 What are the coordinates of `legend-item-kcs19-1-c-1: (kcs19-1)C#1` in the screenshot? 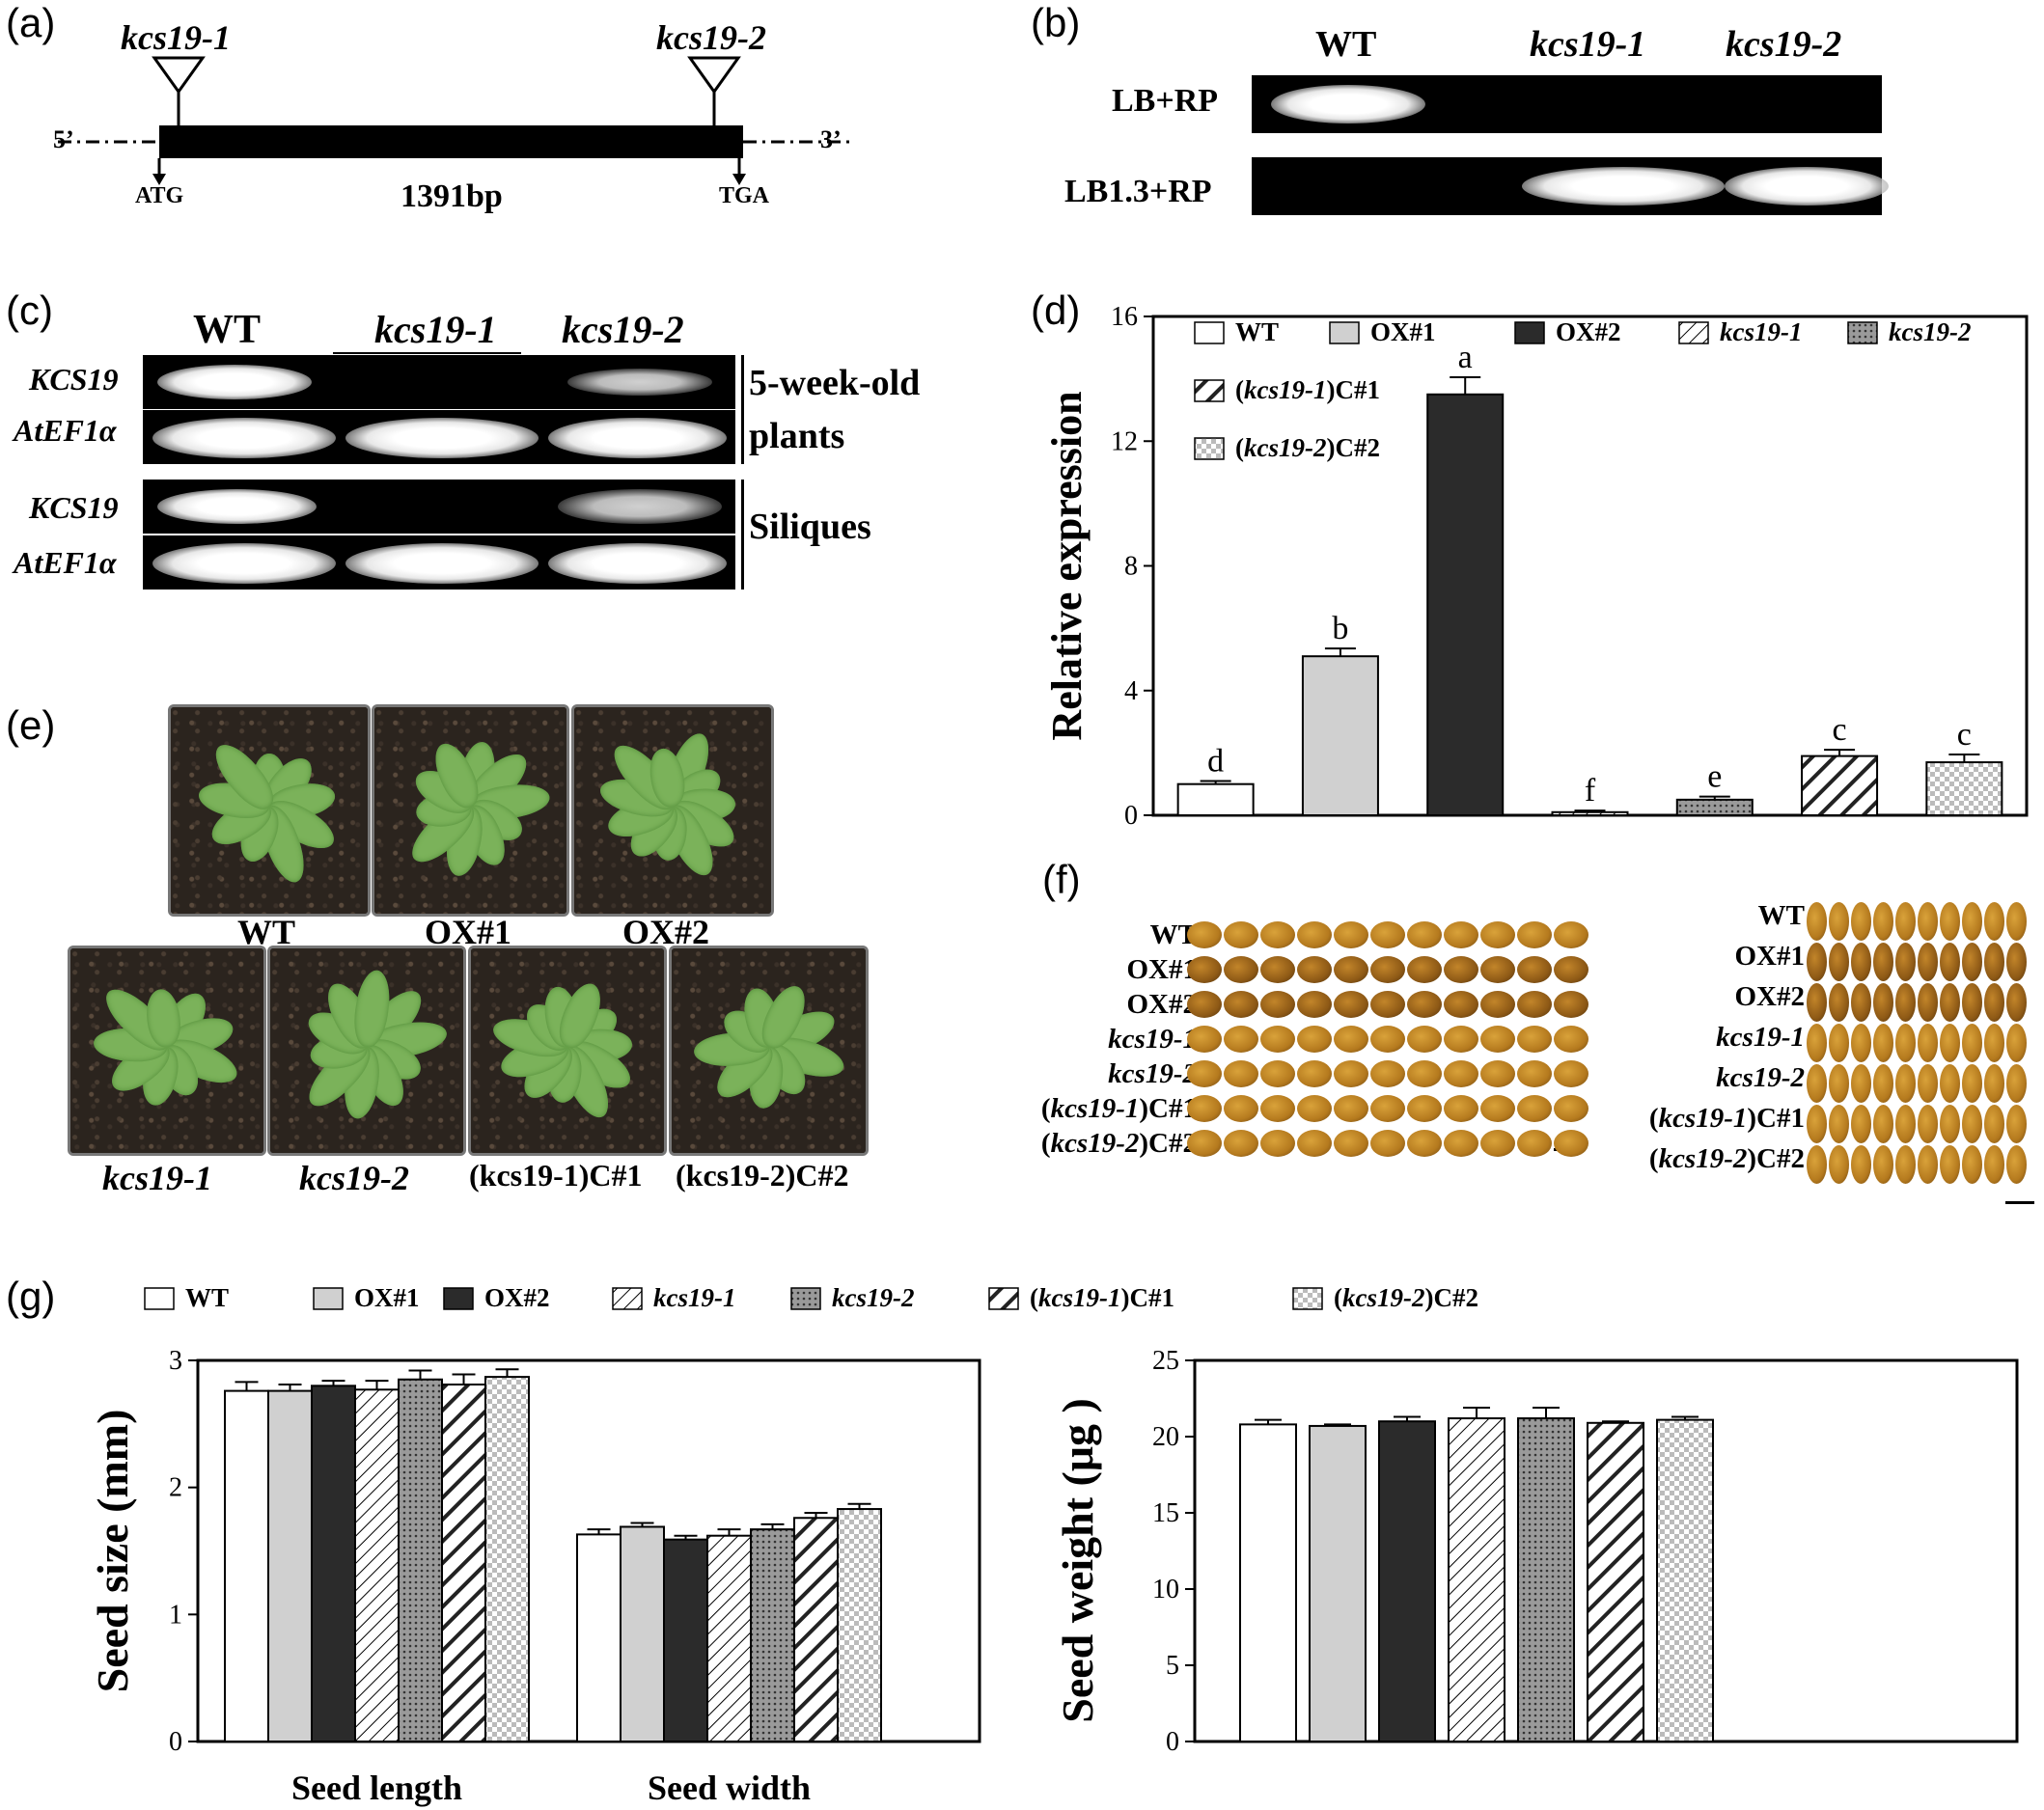 It's located at (1287, 389).